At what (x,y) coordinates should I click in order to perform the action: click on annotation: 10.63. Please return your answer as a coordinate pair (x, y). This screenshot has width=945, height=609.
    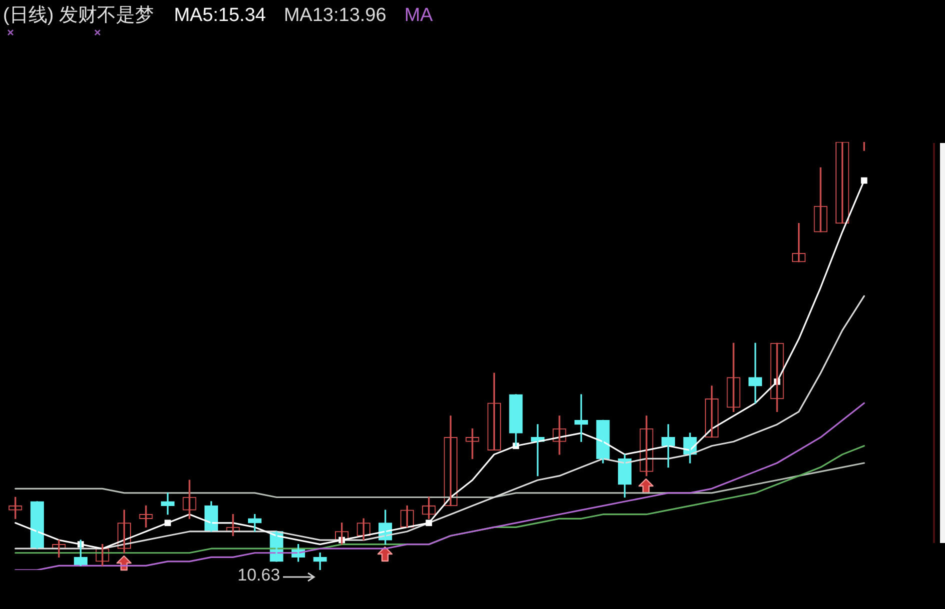
    Looking at the image, I should click on (259, 575).